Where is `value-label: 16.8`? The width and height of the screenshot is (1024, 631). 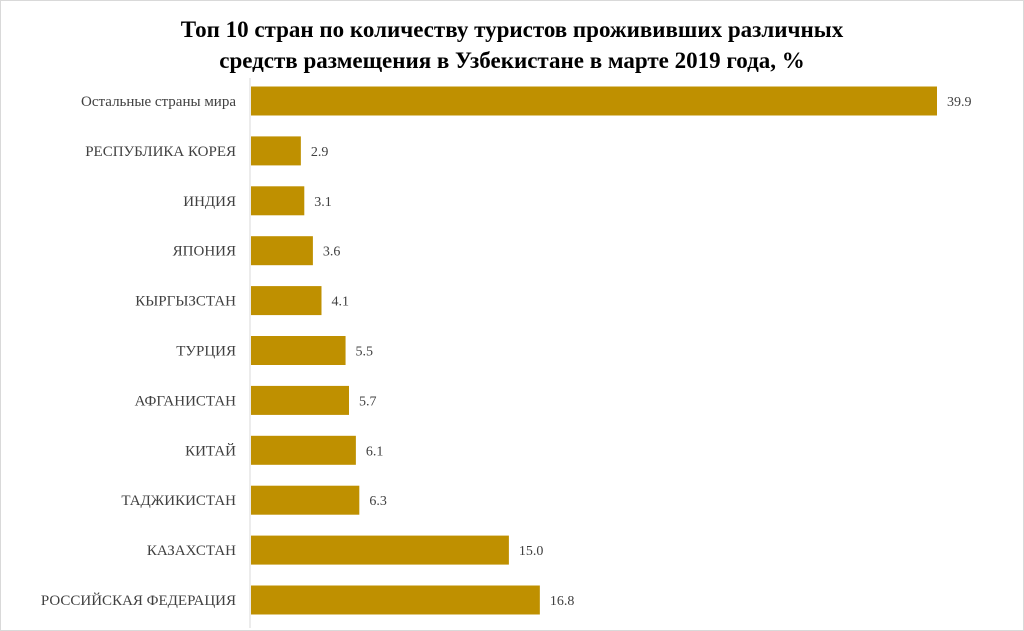 value-label: 16.8 is located at coordinates (562, 601).